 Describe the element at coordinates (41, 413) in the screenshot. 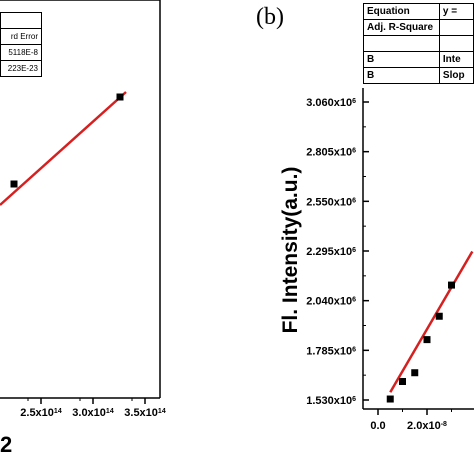

I see `left-x-tick-label: 2.5x1014` at that location.